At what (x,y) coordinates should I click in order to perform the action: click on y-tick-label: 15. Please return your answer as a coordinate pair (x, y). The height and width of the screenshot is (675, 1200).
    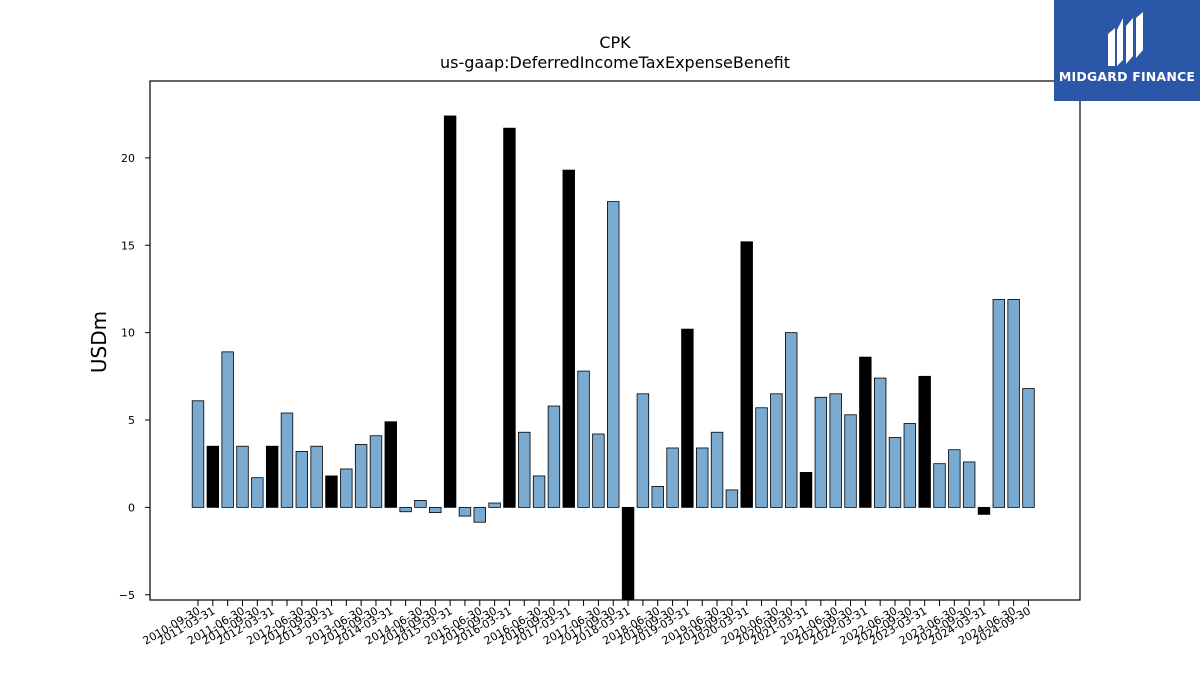
    Looking at the image, I should click on (128, 245).